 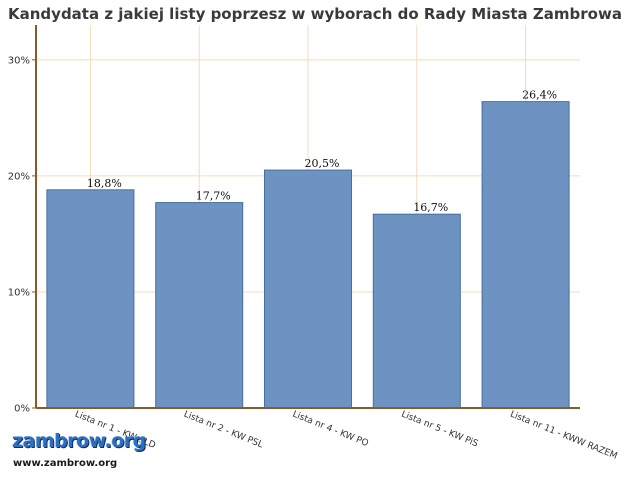 What do you see at coordinates (213, 196) in the screenshot?
I see `data-label: 17,7%` at bounding box center [213, 196].